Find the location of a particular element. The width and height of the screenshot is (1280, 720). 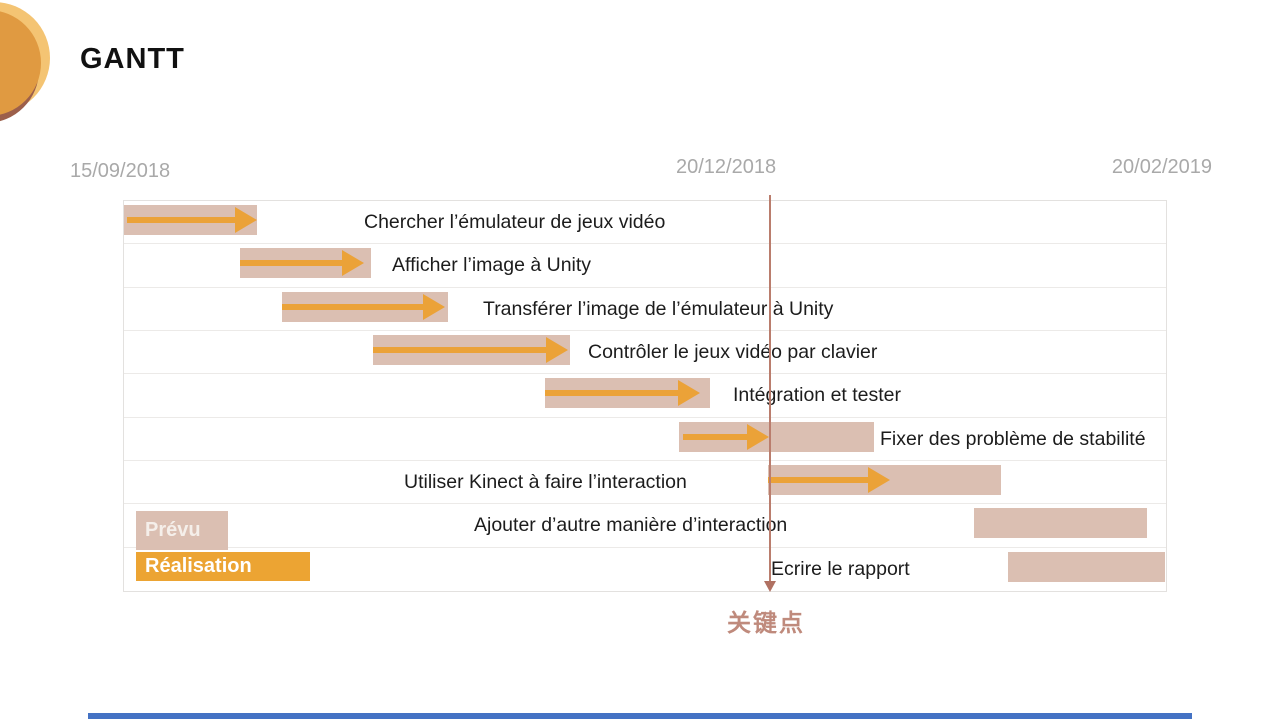

legend-planned-label: Prévu is located at coordinates (173, 530).